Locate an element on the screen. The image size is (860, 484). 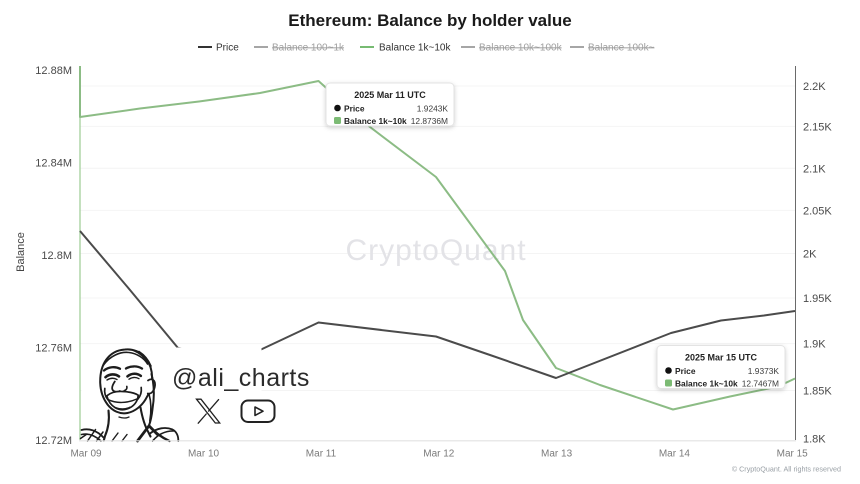
svg-text: 2K is located at coordinates (810, 255).